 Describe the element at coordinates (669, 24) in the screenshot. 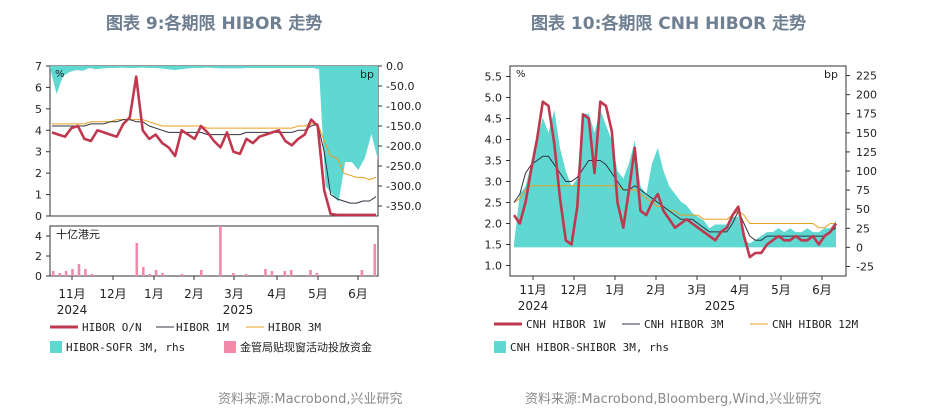

I see `right-chart-title: 图表 10:各期限 CNH HIBOR 走势` at that location.